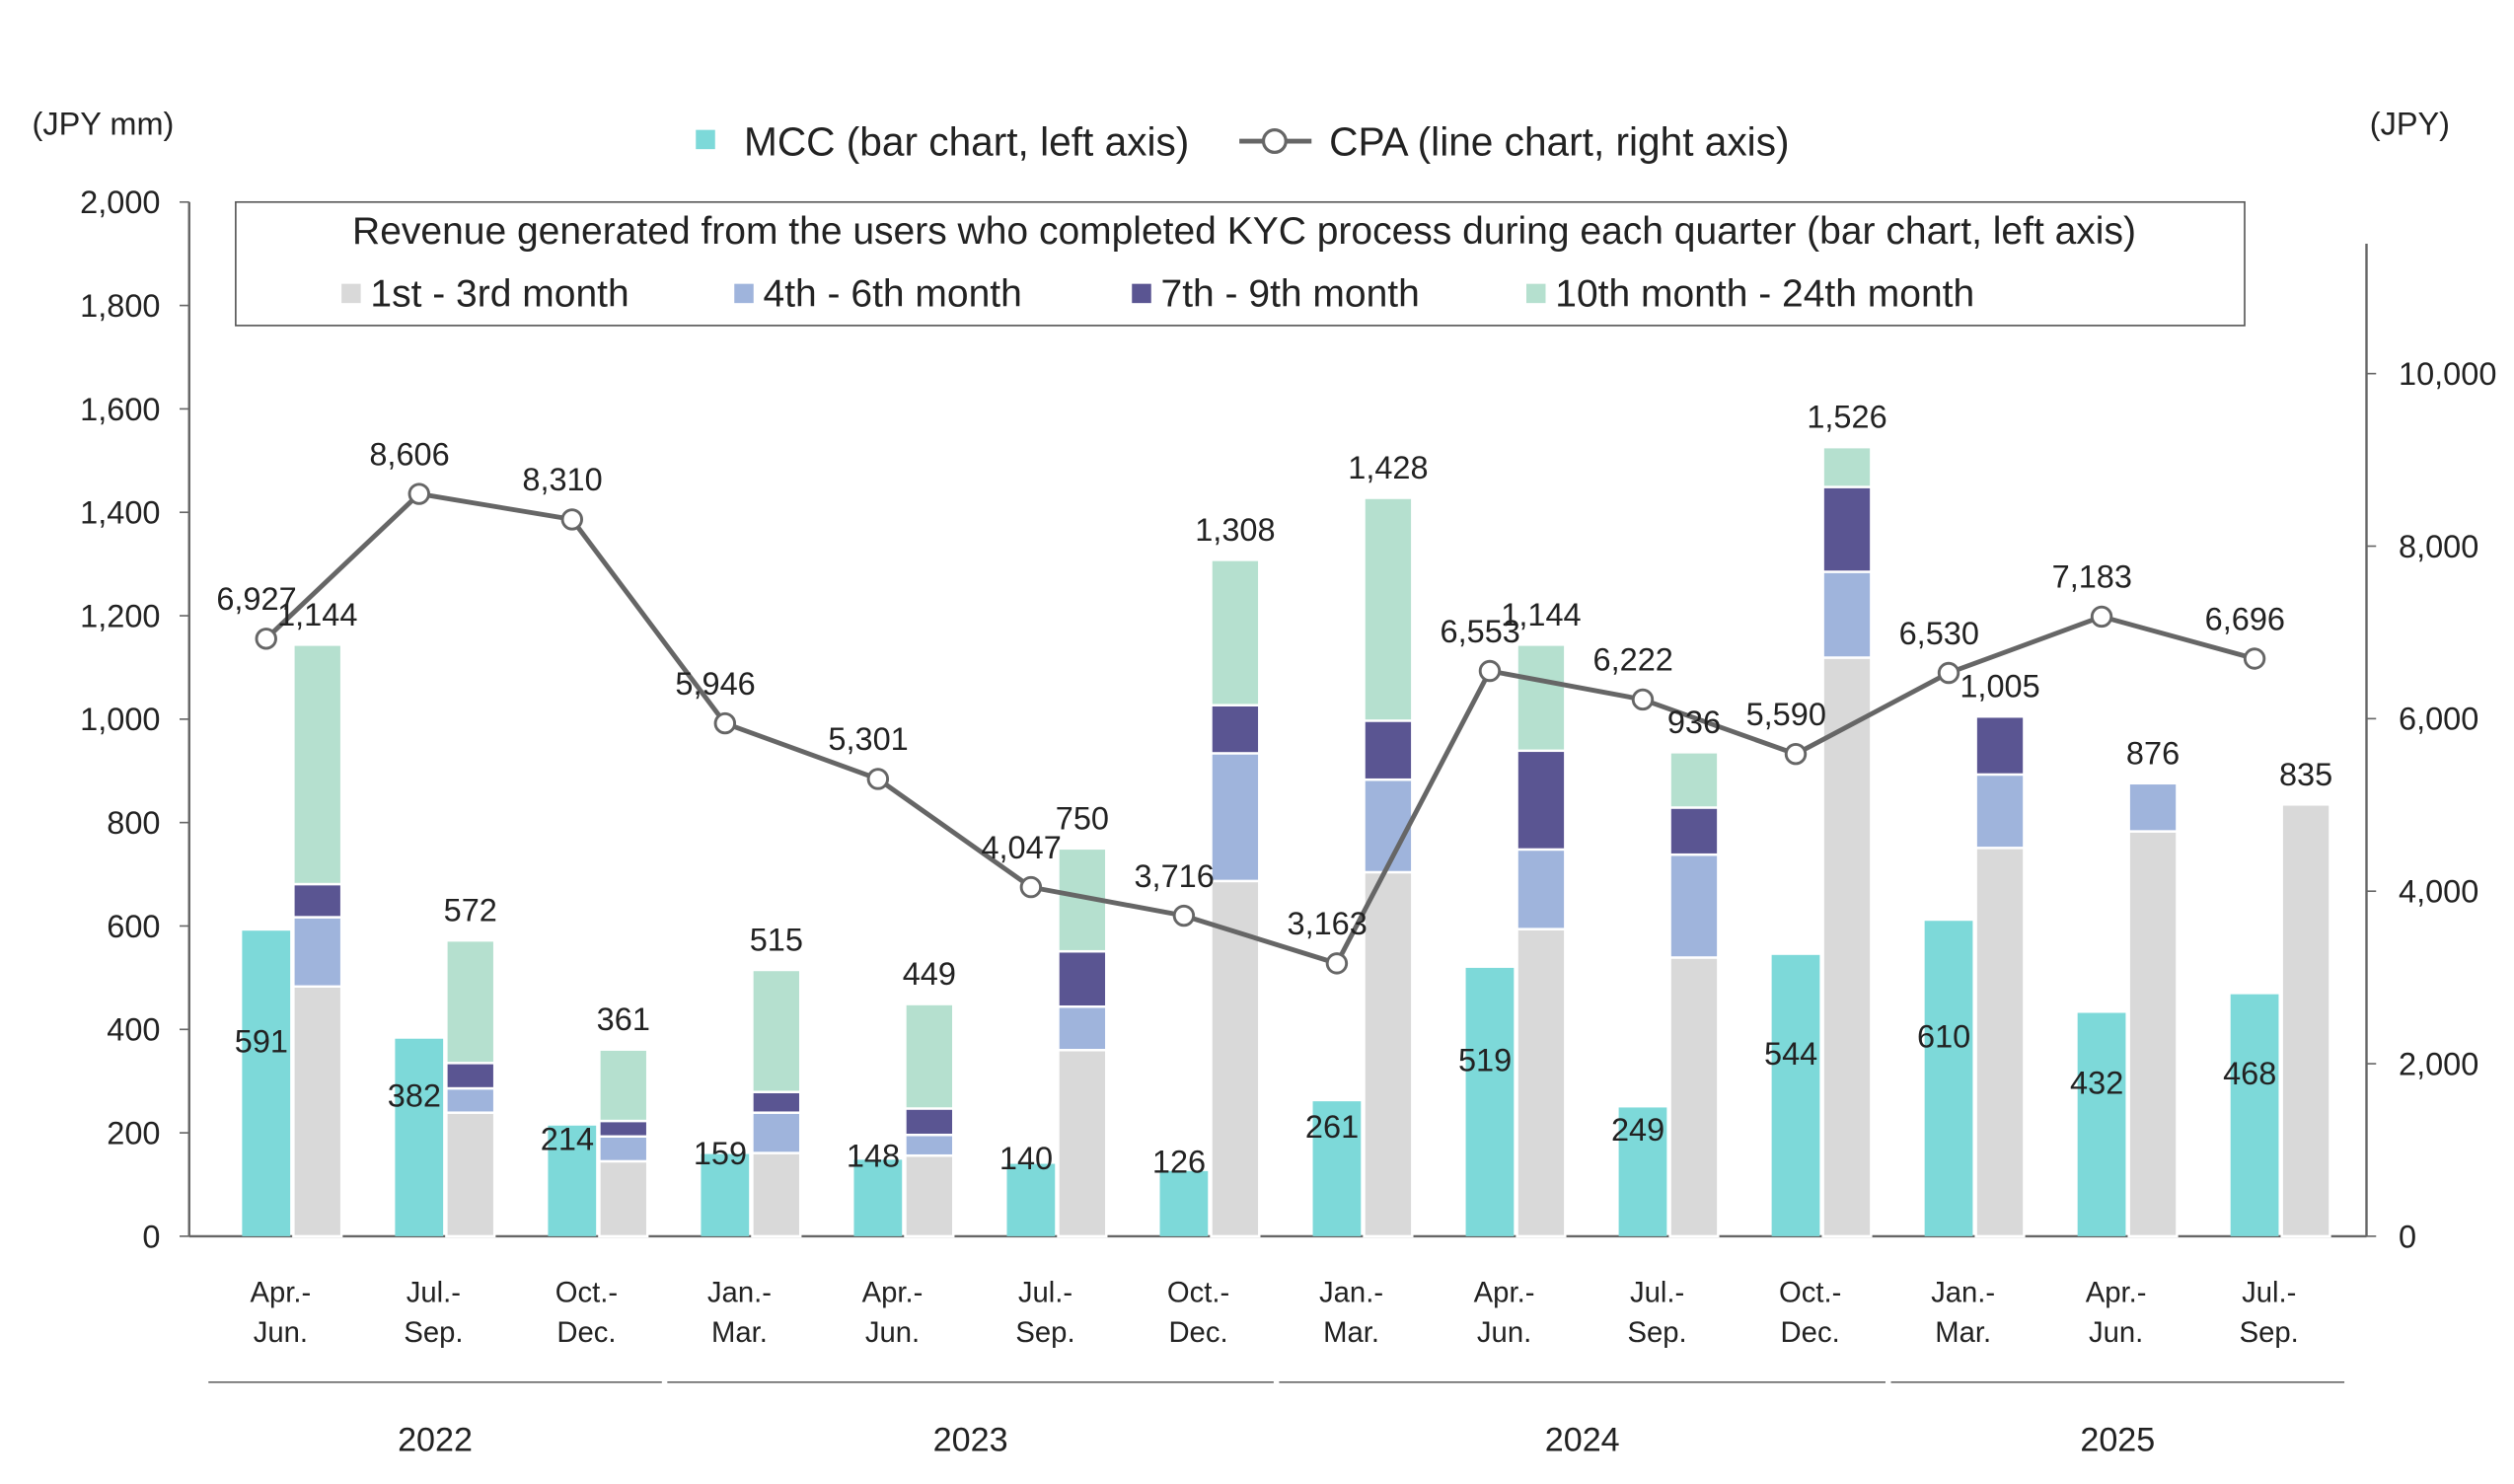 This screenshot has height=1484, width=2514. Describe the element at coordinates (256, 599) in the screenshot. I see `cpa-data-label: 6,927` at that location.